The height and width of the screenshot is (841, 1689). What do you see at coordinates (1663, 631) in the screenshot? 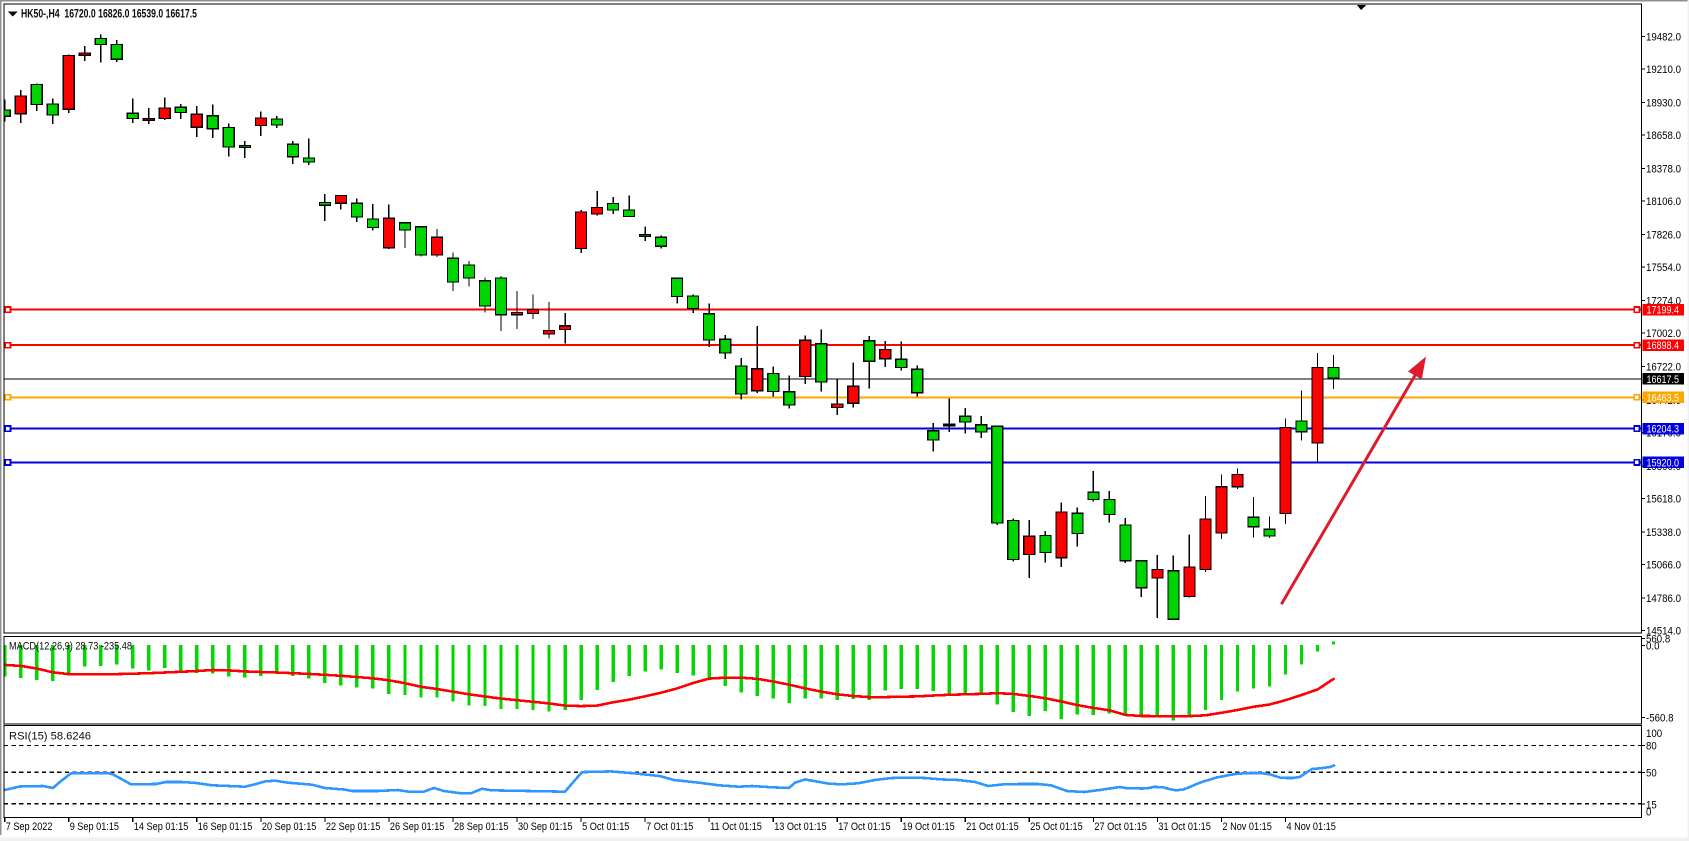
I see `svg-text: 14514.0` at bounding box center [1663, 631].